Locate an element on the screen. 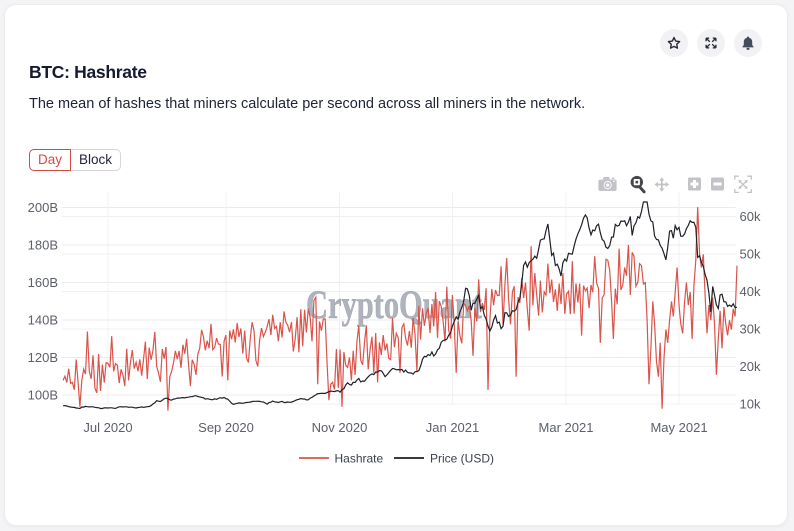 This screenshot has width=794, height=531. svg-text: 160B is located at coordinates (43, 282).